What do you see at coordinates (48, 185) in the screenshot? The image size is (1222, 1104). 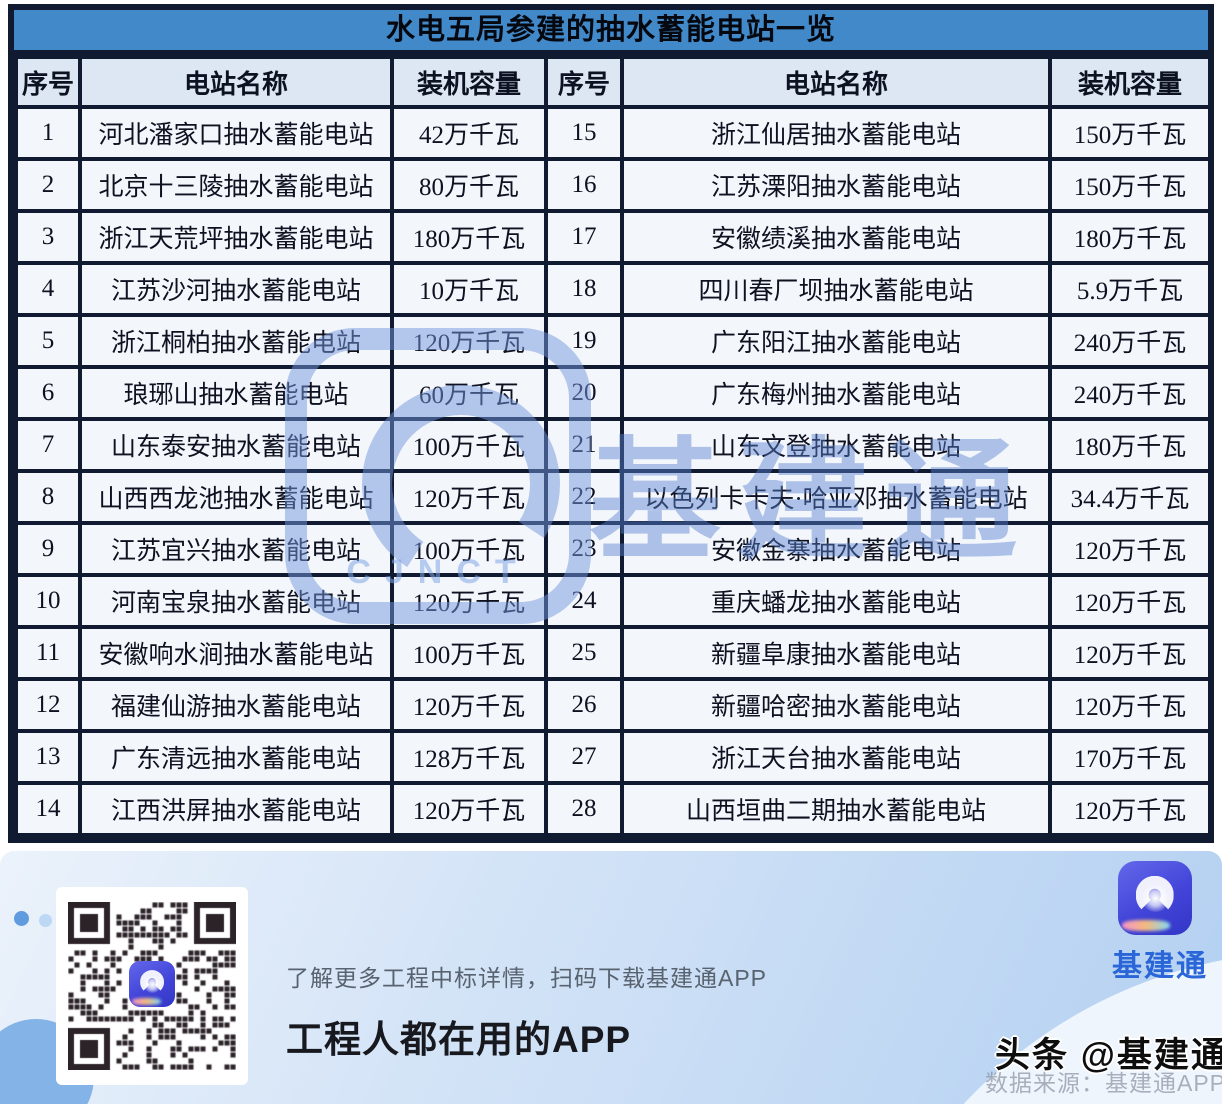 I see `cell-no: 2` at bounding box center [48, 185].